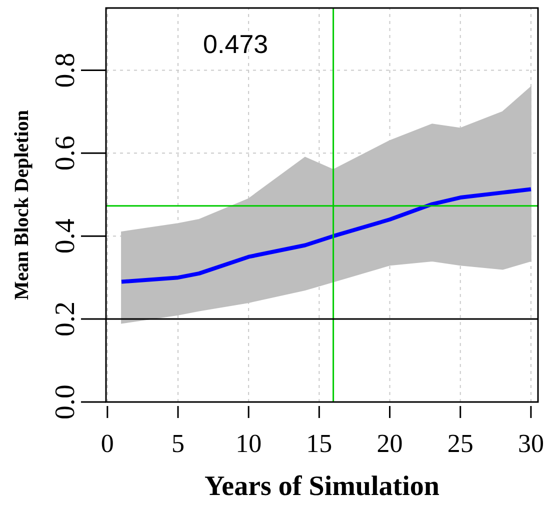  What do you see at coordinates (65, 319) in the screenshot?
I see `y-tick-label: 0.2` at bounding box center [65, 319].